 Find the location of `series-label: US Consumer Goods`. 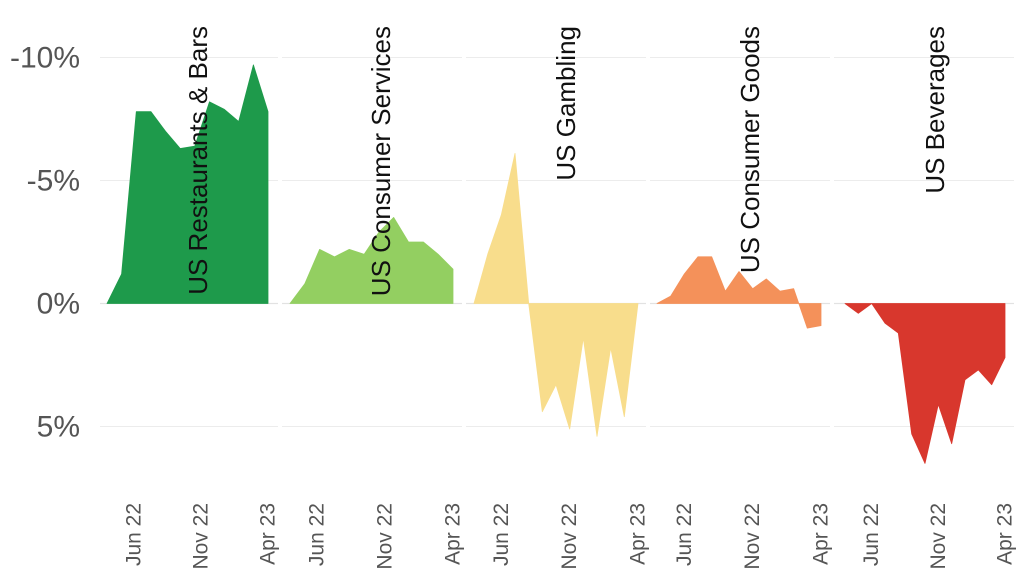

series-label: US Consumer Goods is located at coordinates (750, 149).